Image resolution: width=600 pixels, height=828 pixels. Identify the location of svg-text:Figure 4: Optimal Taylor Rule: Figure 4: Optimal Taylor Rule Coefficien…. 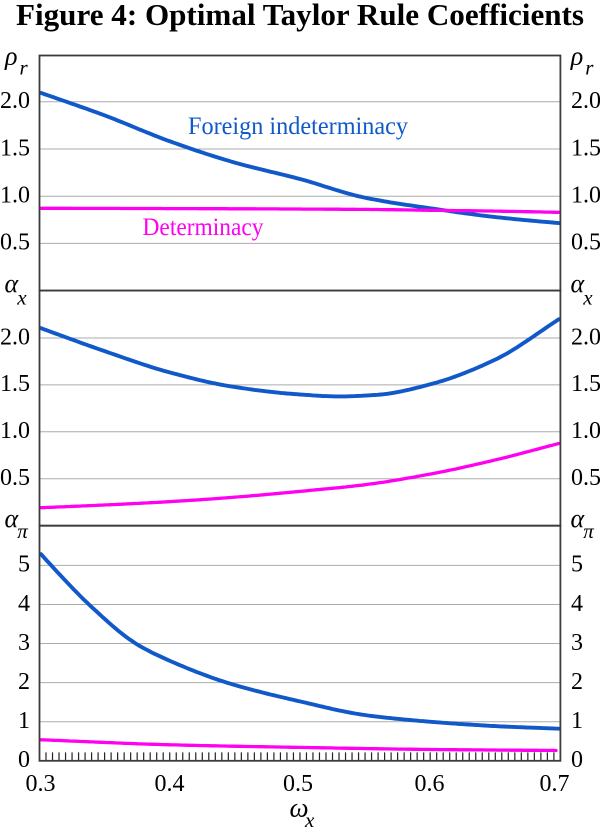
(300, 16).